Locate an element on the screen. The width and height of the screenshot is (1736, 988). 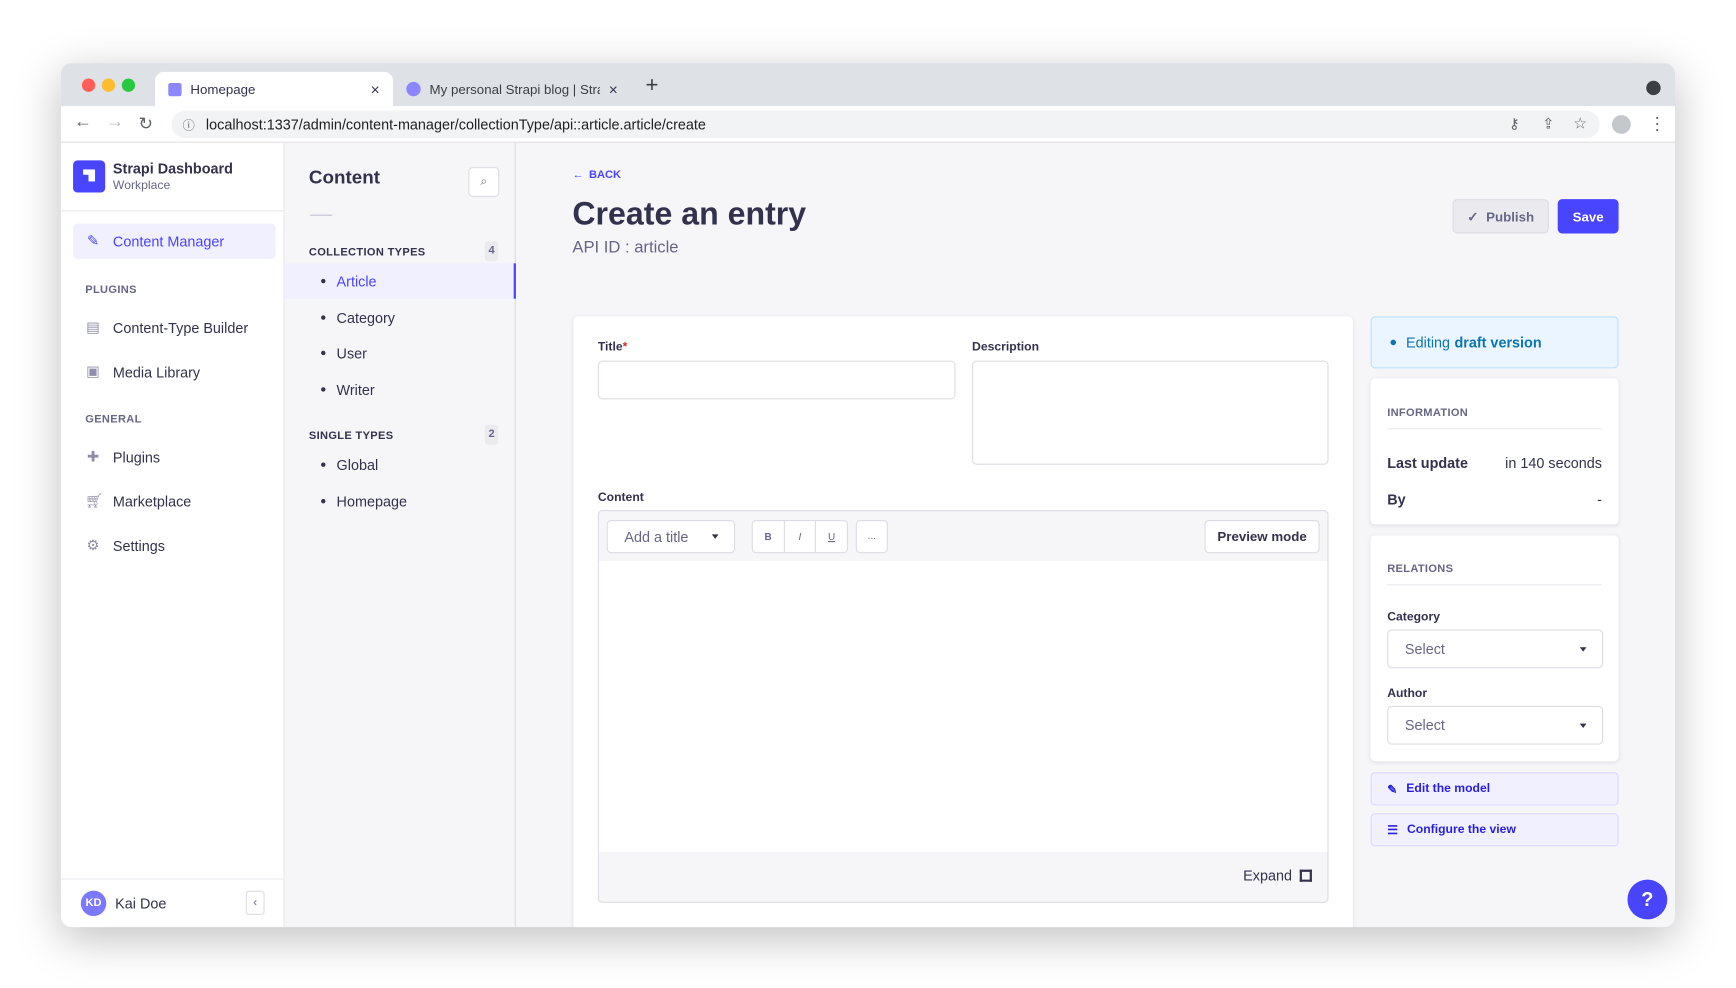
sidebar-item-media-library: ▣ Media Library is located at coordinates (174, 371).